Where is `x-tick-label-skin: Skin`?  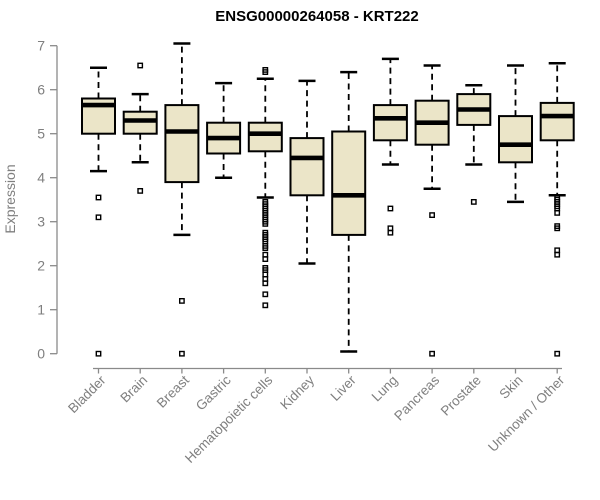
x-tick-label-skin: Skin is located at coordinates (510, 387).